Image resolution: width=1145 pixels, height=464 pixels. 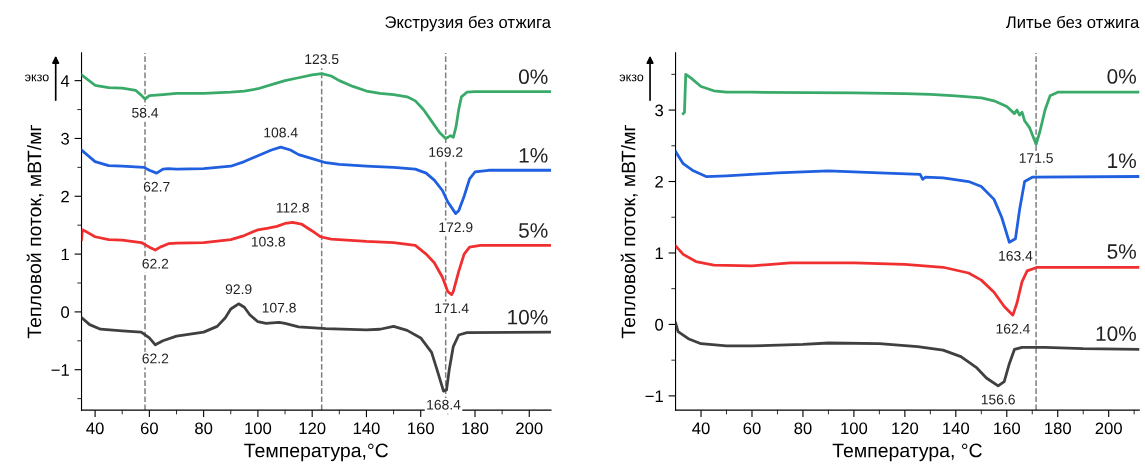 What do you see at coordinates (156, 186) in the screenshot?
I see `annotation: 62.7` at bounding box center [156, 186].